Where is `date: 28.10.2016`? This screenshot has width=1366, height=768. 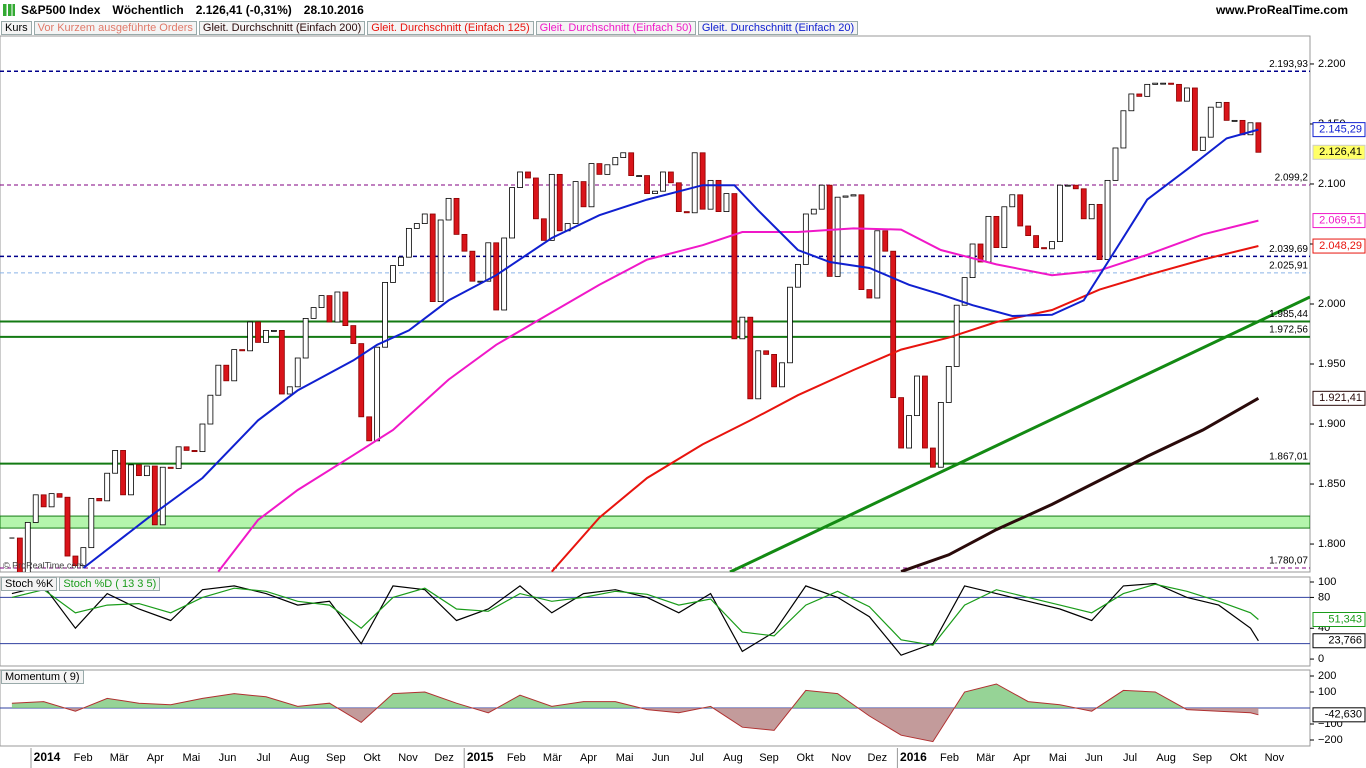
date: 28.10.2016 is located at coordinates (333, 10).